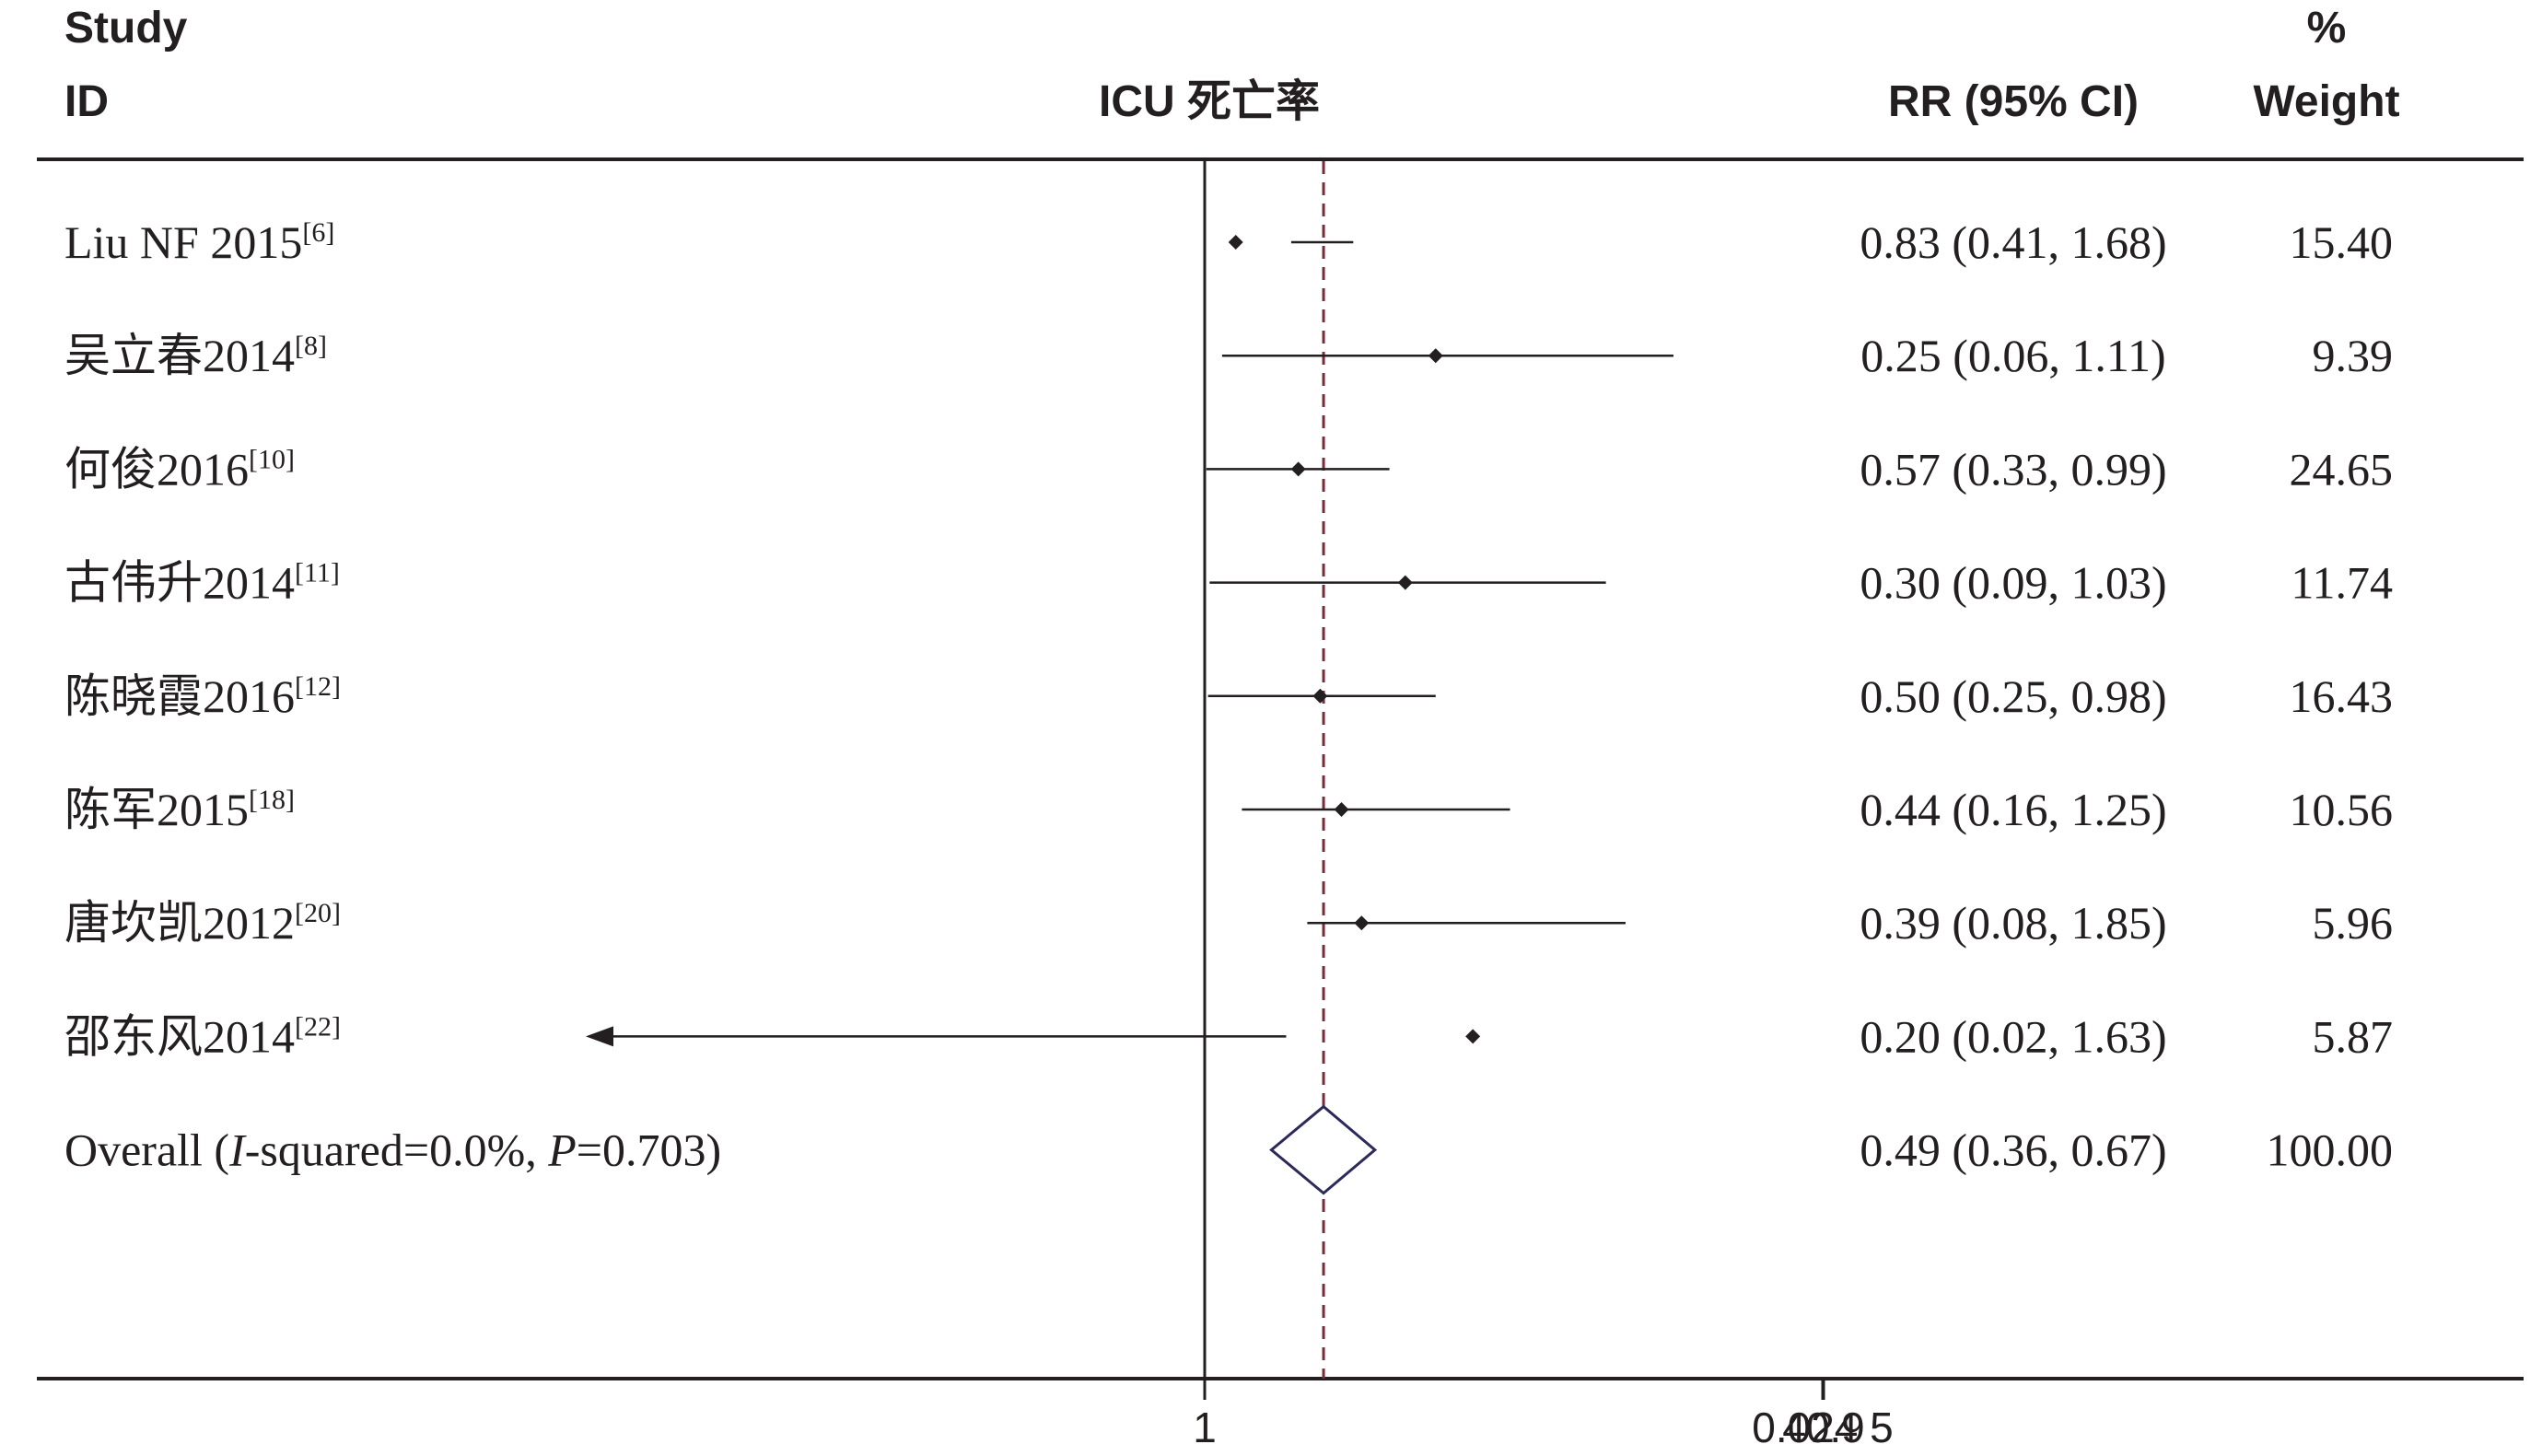  What do you see at coordinates (2353, 923) in the screenshot?
I see `weight-6: 5.96` at bounding box center [2353, 923].